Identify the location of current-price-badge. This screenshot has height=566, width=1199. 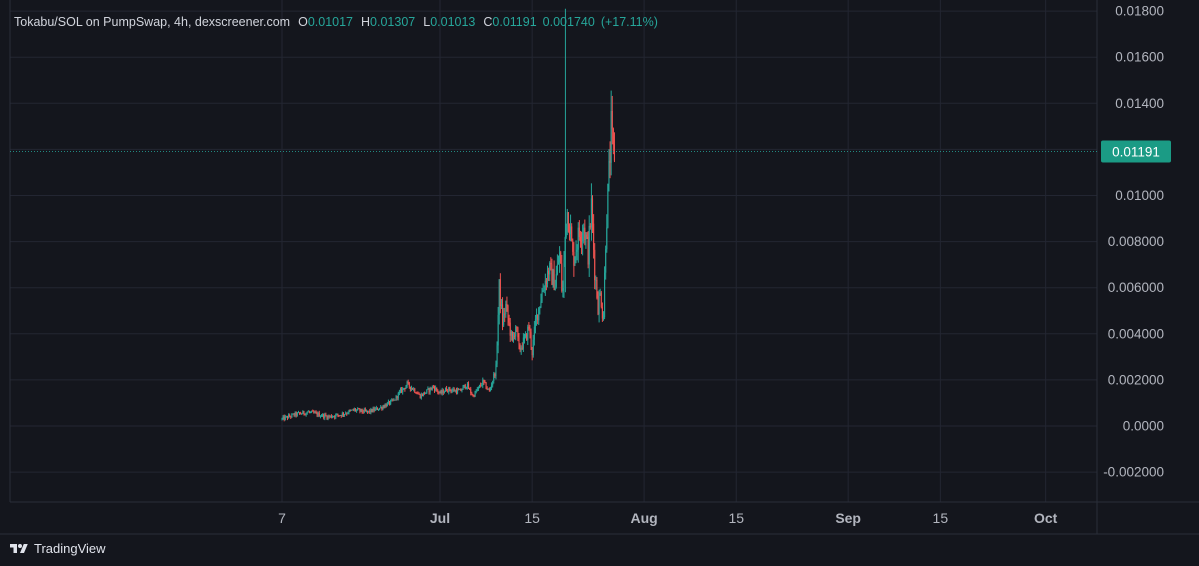
(1136, 151).